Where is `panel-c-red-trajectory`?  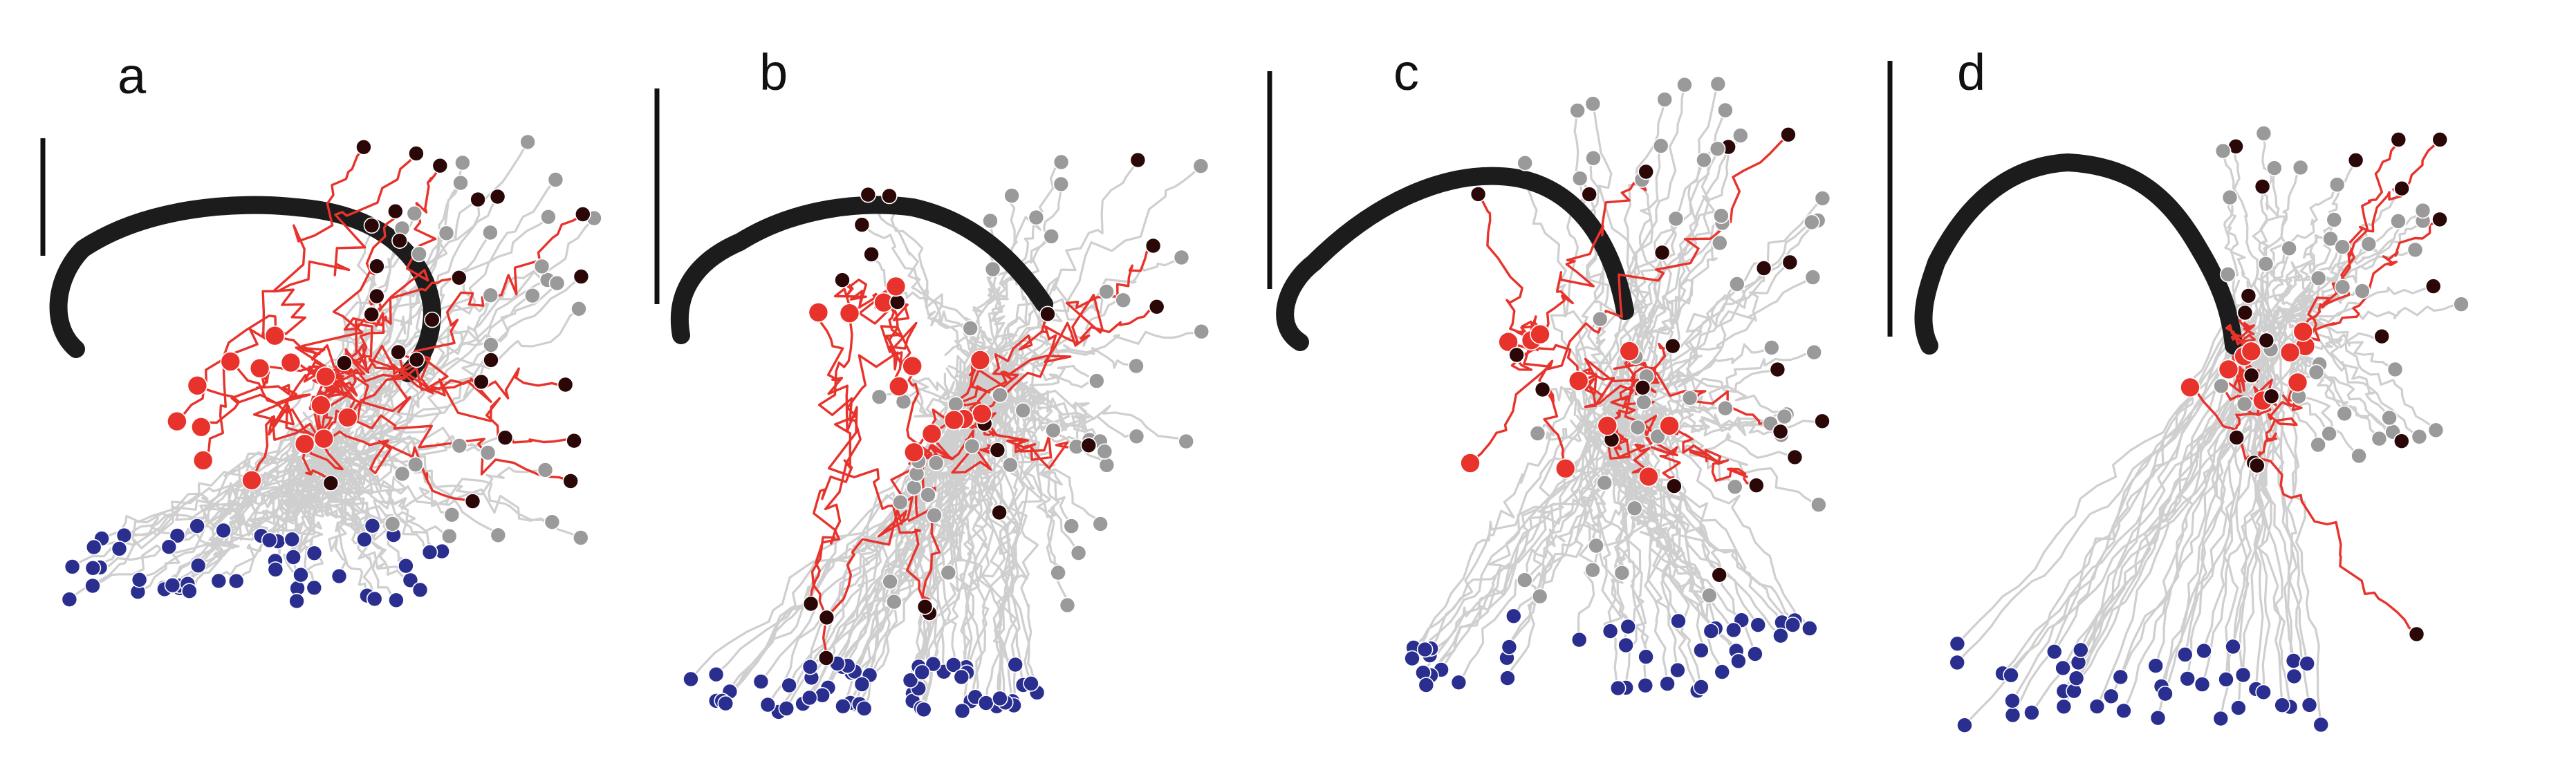
panel-c-red-trajectory is located at coordinates (1529, 343).